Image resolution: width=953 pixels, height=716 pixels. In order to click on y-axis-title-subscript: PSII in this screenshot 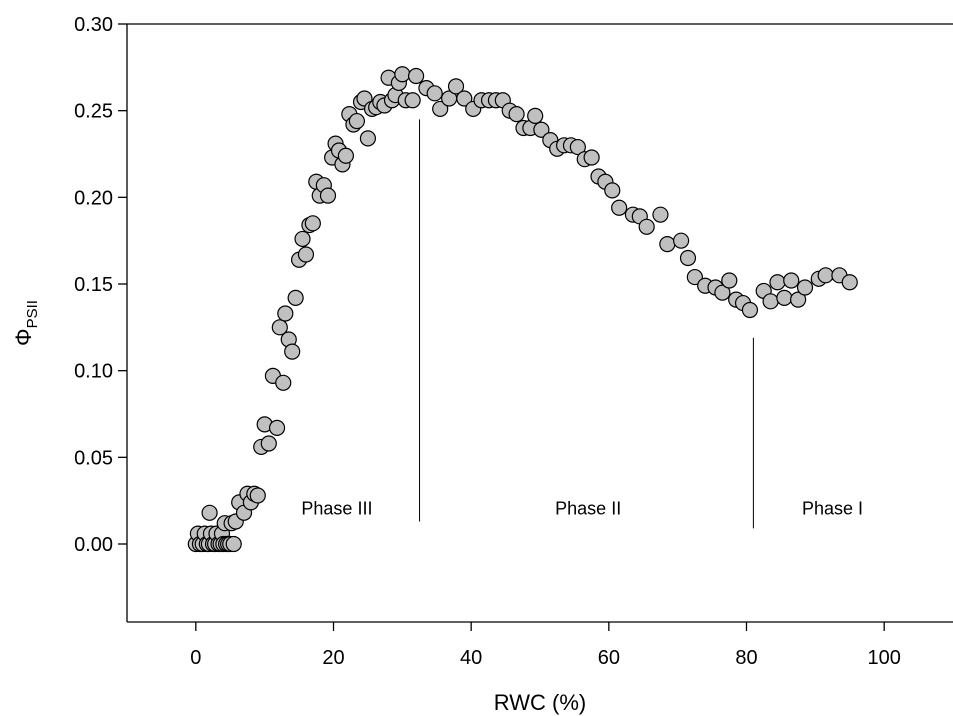, I will do `click(32, 314)`.